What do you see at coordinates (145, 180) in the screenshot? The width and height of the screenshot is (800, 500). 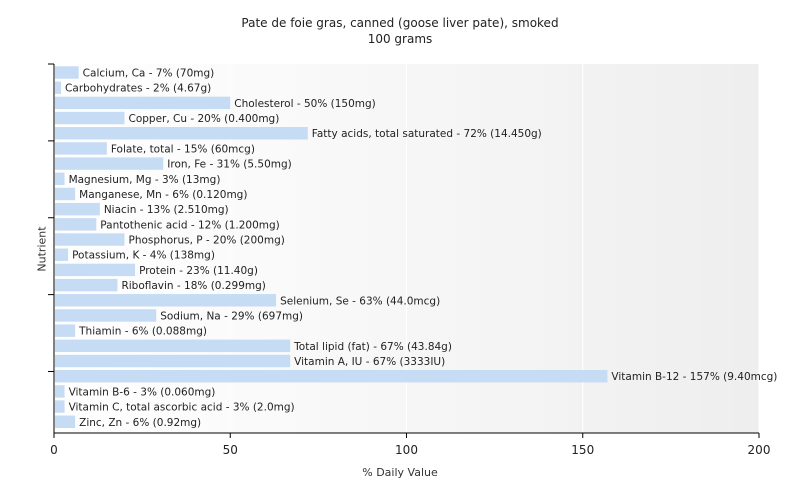 I see `bar-label: Magnesium, Mg - 3% (13mg)` at bounding box center [145, 180].